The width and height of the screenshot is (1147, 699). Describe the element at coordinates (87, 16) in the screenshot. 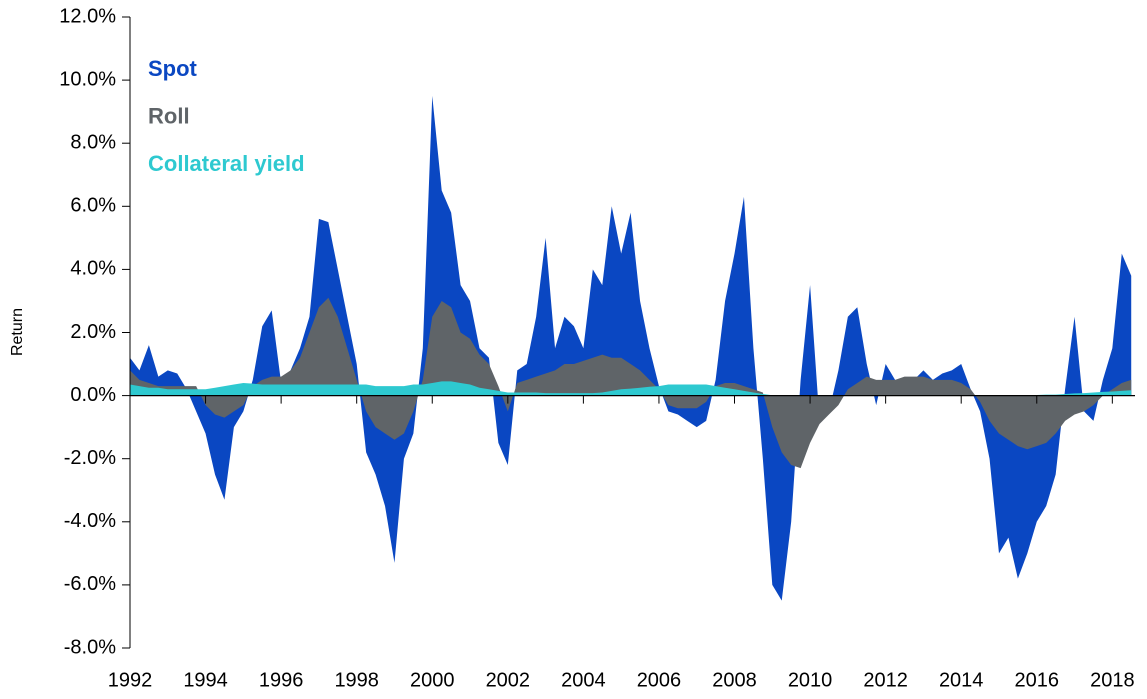

I see `y-tick-label: 12.0%` at that location.